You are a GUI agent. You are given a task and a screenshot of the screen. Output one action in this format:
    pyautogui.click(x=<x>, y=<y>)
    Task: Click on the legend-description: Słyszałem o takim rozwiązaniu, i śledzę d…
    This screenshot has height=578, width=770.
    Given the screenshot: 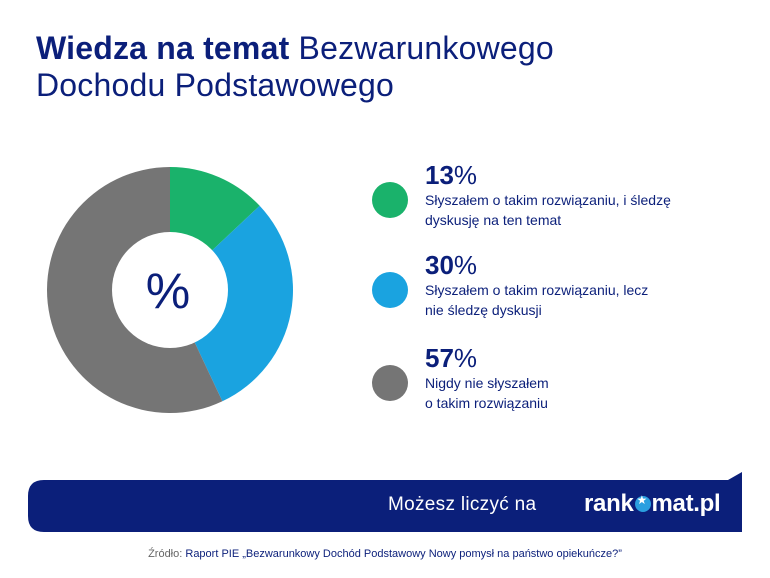 What is the action you would take?
    pyautogui.click(x=548, y=210)
    